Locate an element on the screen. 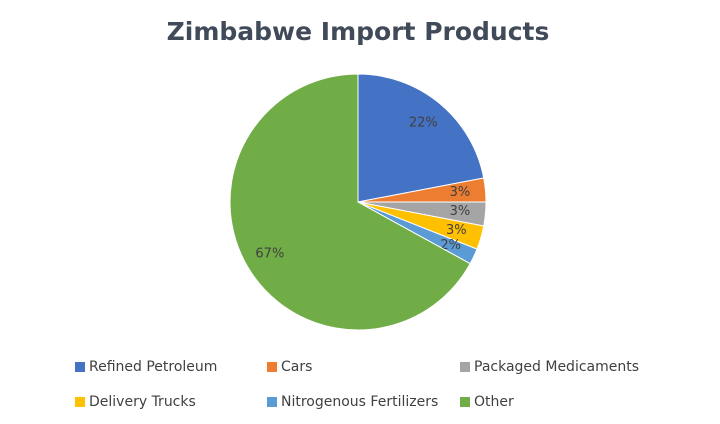 This screenshot has width=720, height=424. legend-label: Delivery Trucks is located at coordinates (142, 402).